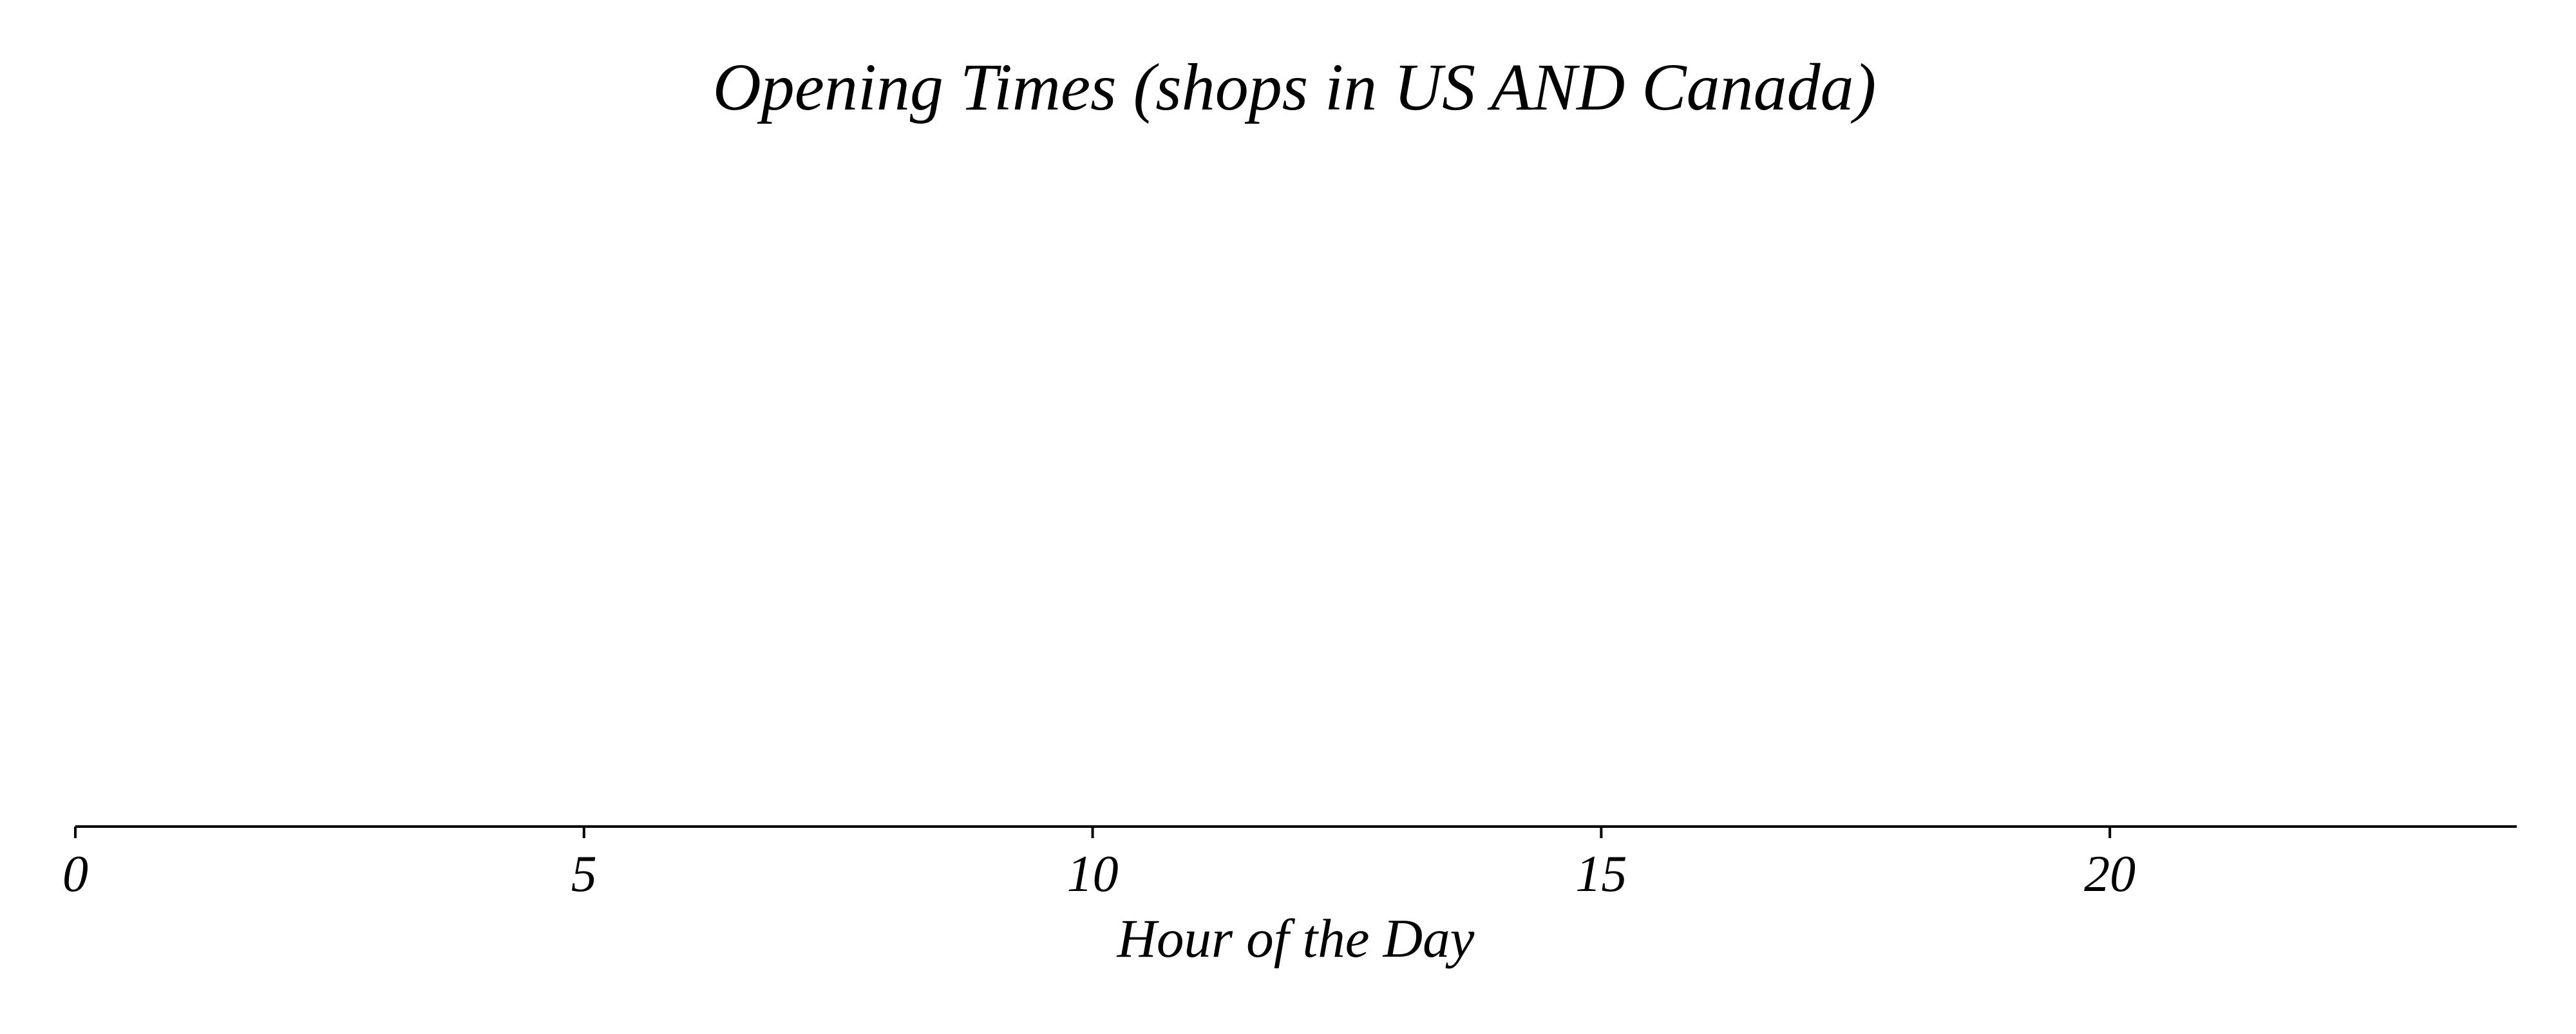 The image size is (2576, 1034). Describe the element at coordinates (1601, 874) in the screenshot. I see `x-tick-label: 15` at that location.